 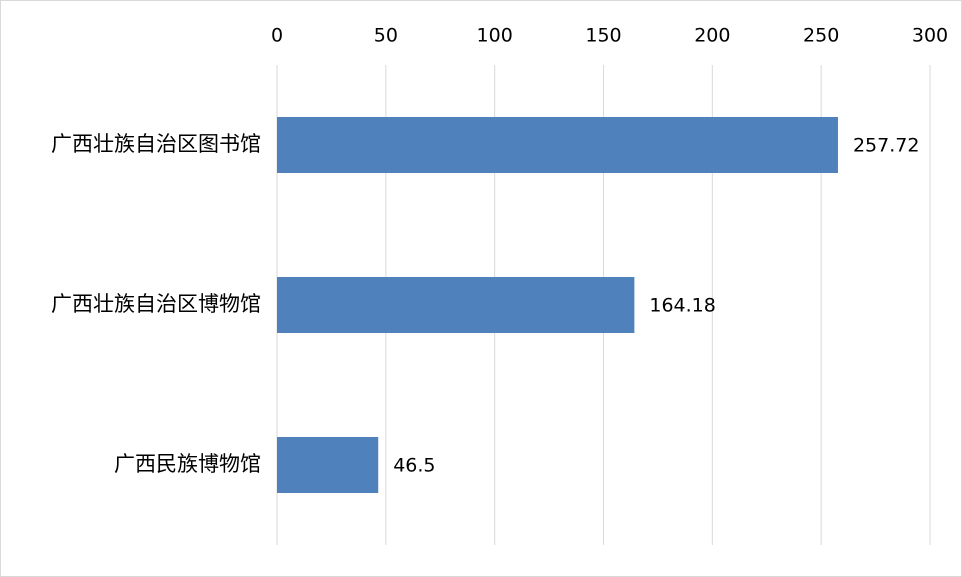 I want to click on data-label: 257.72, so click(x=886, y=146).